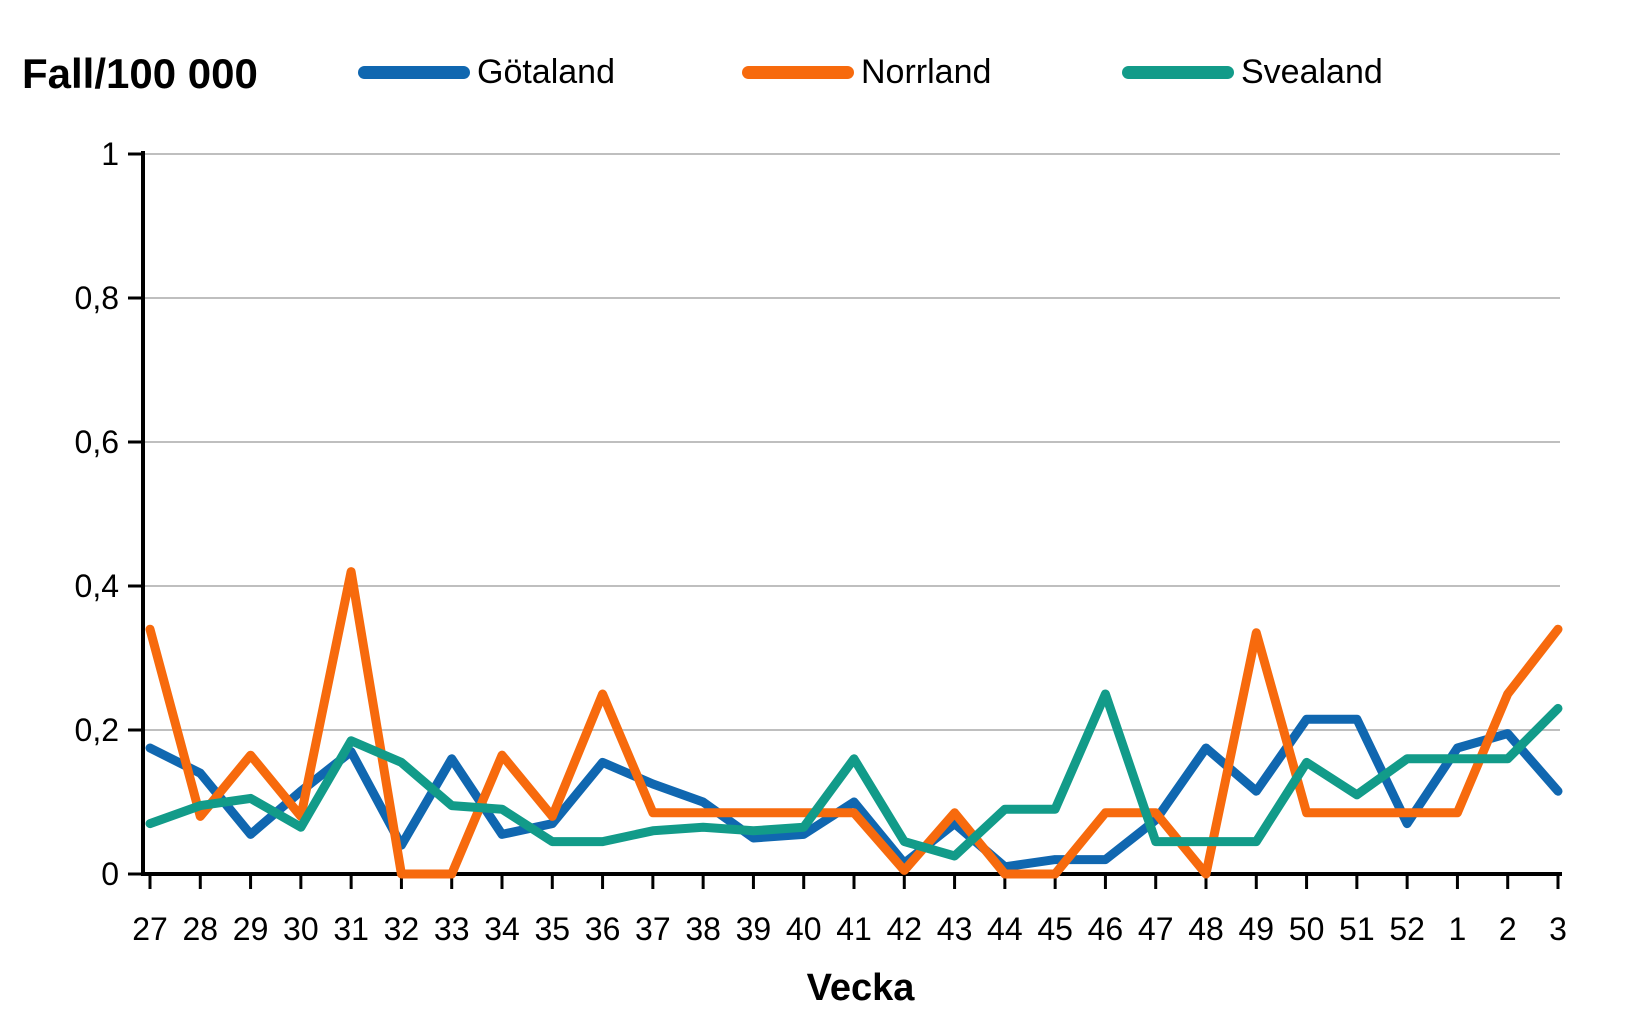 The width and height of the screenshot is (1650, 1024). Describe the element at coordinates (653, 929) in the screenshot. I see `x-tick-label: 37` at that location.